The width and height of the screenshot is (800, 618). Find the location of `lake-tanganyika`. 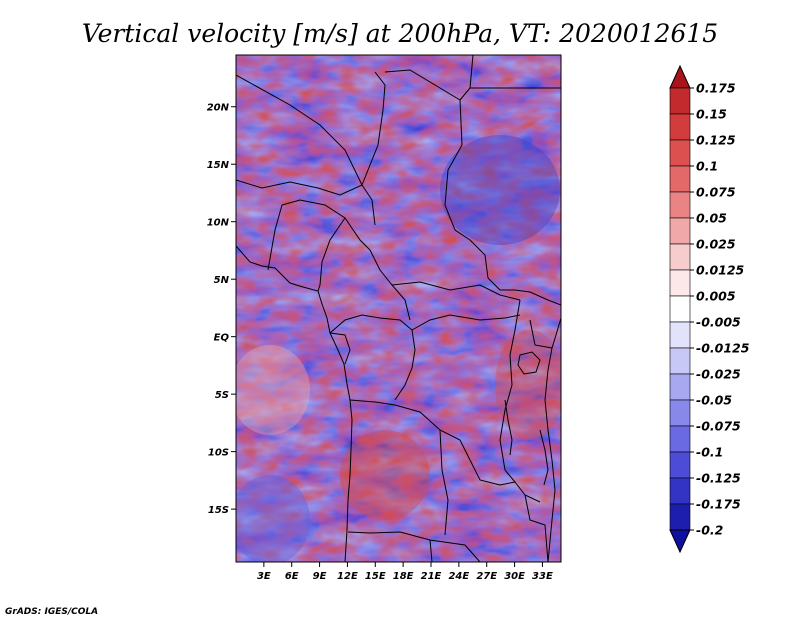

lake-tanganyika is located at coordinates (508, 427).